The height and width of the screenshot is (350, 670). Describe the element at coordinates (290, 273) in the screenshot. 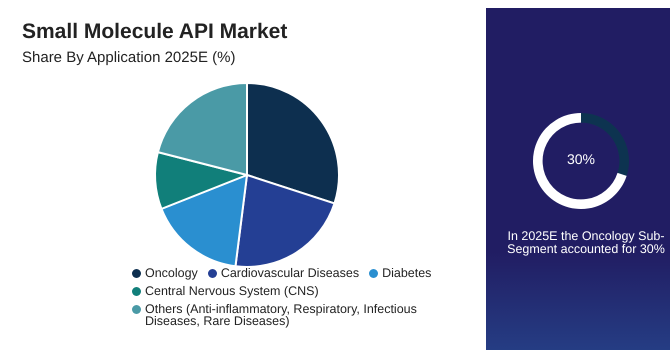

I see `legend-label: Cardiovascular Diseases` at that location.